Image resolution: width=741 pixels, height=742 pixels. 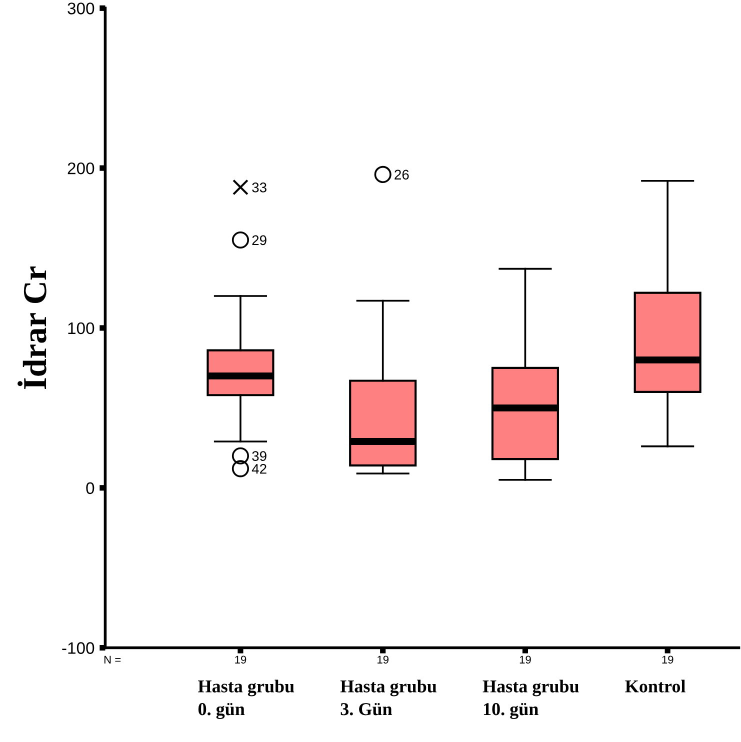 I want to click on y-tick-label: 300, so click(x=81, y=8).